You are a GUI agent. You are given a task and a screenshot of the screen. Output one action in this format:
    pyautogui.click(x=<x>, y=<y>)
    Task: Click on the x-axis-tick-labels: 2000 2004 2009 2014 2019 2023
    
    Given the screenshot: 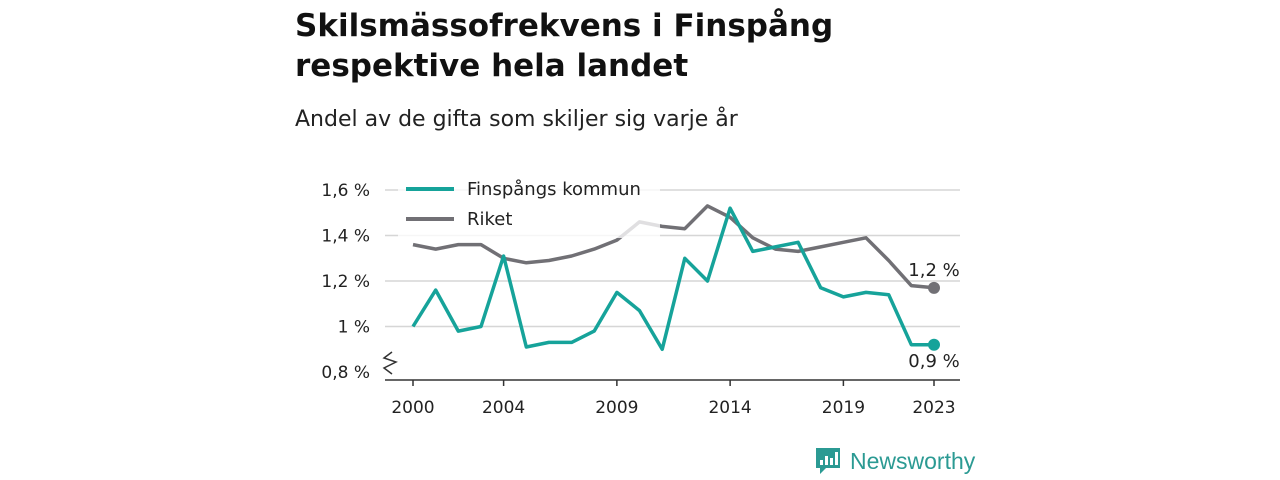 What is the action you would take?
    pyautogui.click(x=673, y=408)
    